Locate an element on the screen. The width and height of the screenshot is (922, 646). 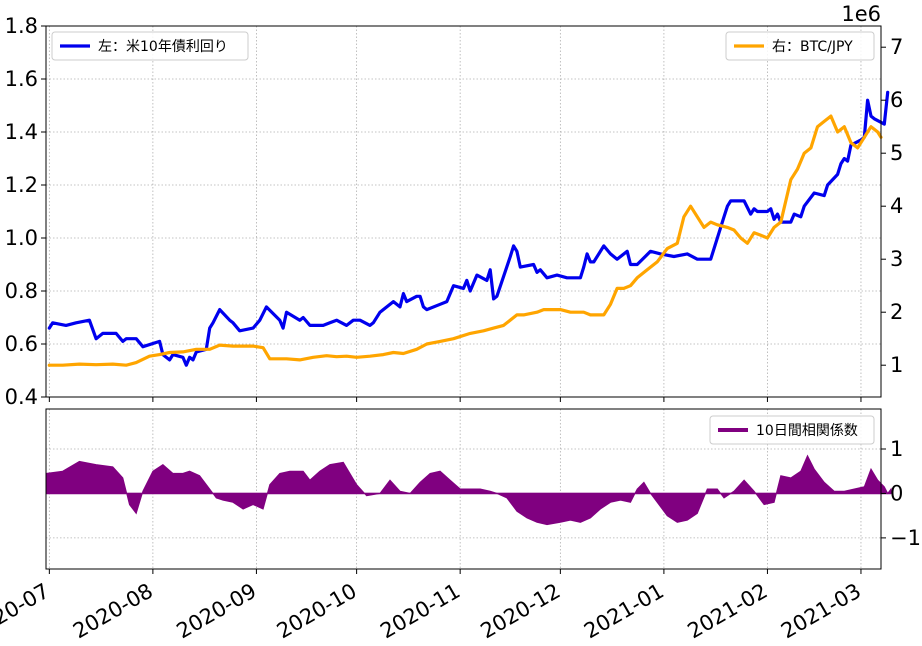
y-left-tick-label: 0.4 is located at coordinates (21, 397).